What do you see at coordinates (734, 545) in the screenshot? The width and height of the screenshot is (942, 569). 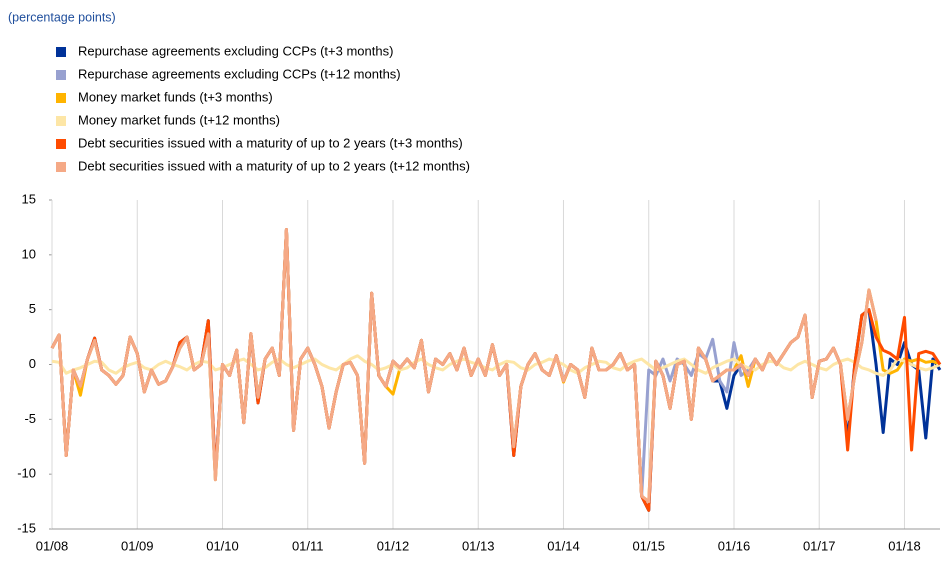 I see `x-tick-label: 01/16` at bounding box center [734, 545].